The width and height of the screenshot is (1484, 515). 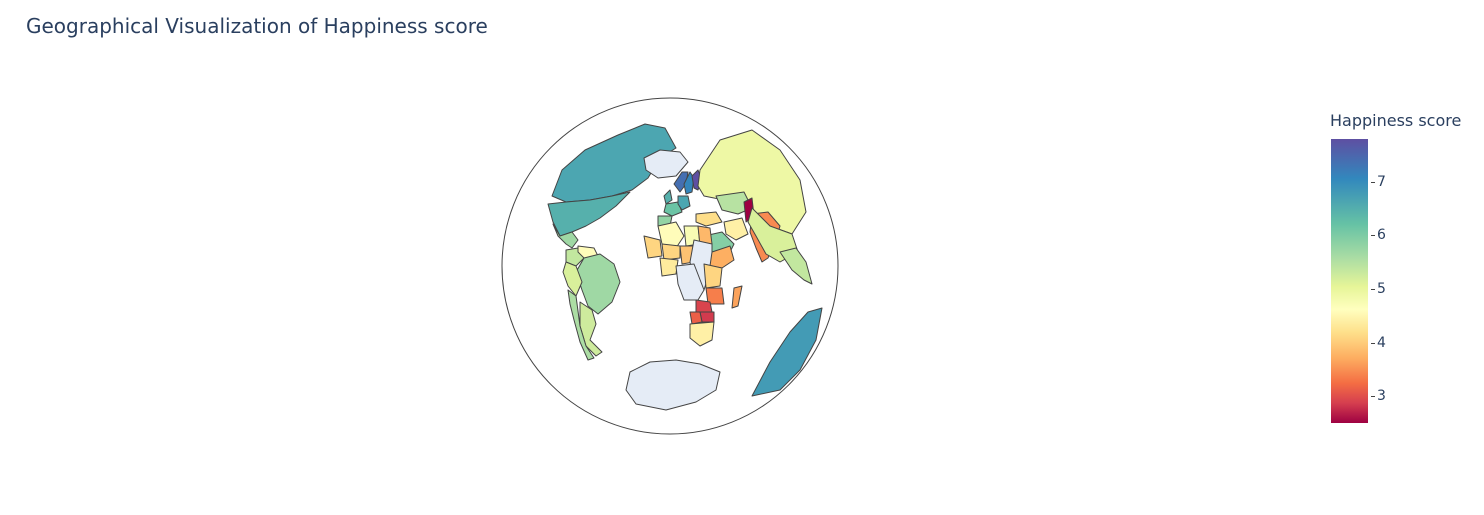 What do you see at coordinates (666, 164) in the screenshot?
I see `country-greenland` at bounding box center [666, 164].